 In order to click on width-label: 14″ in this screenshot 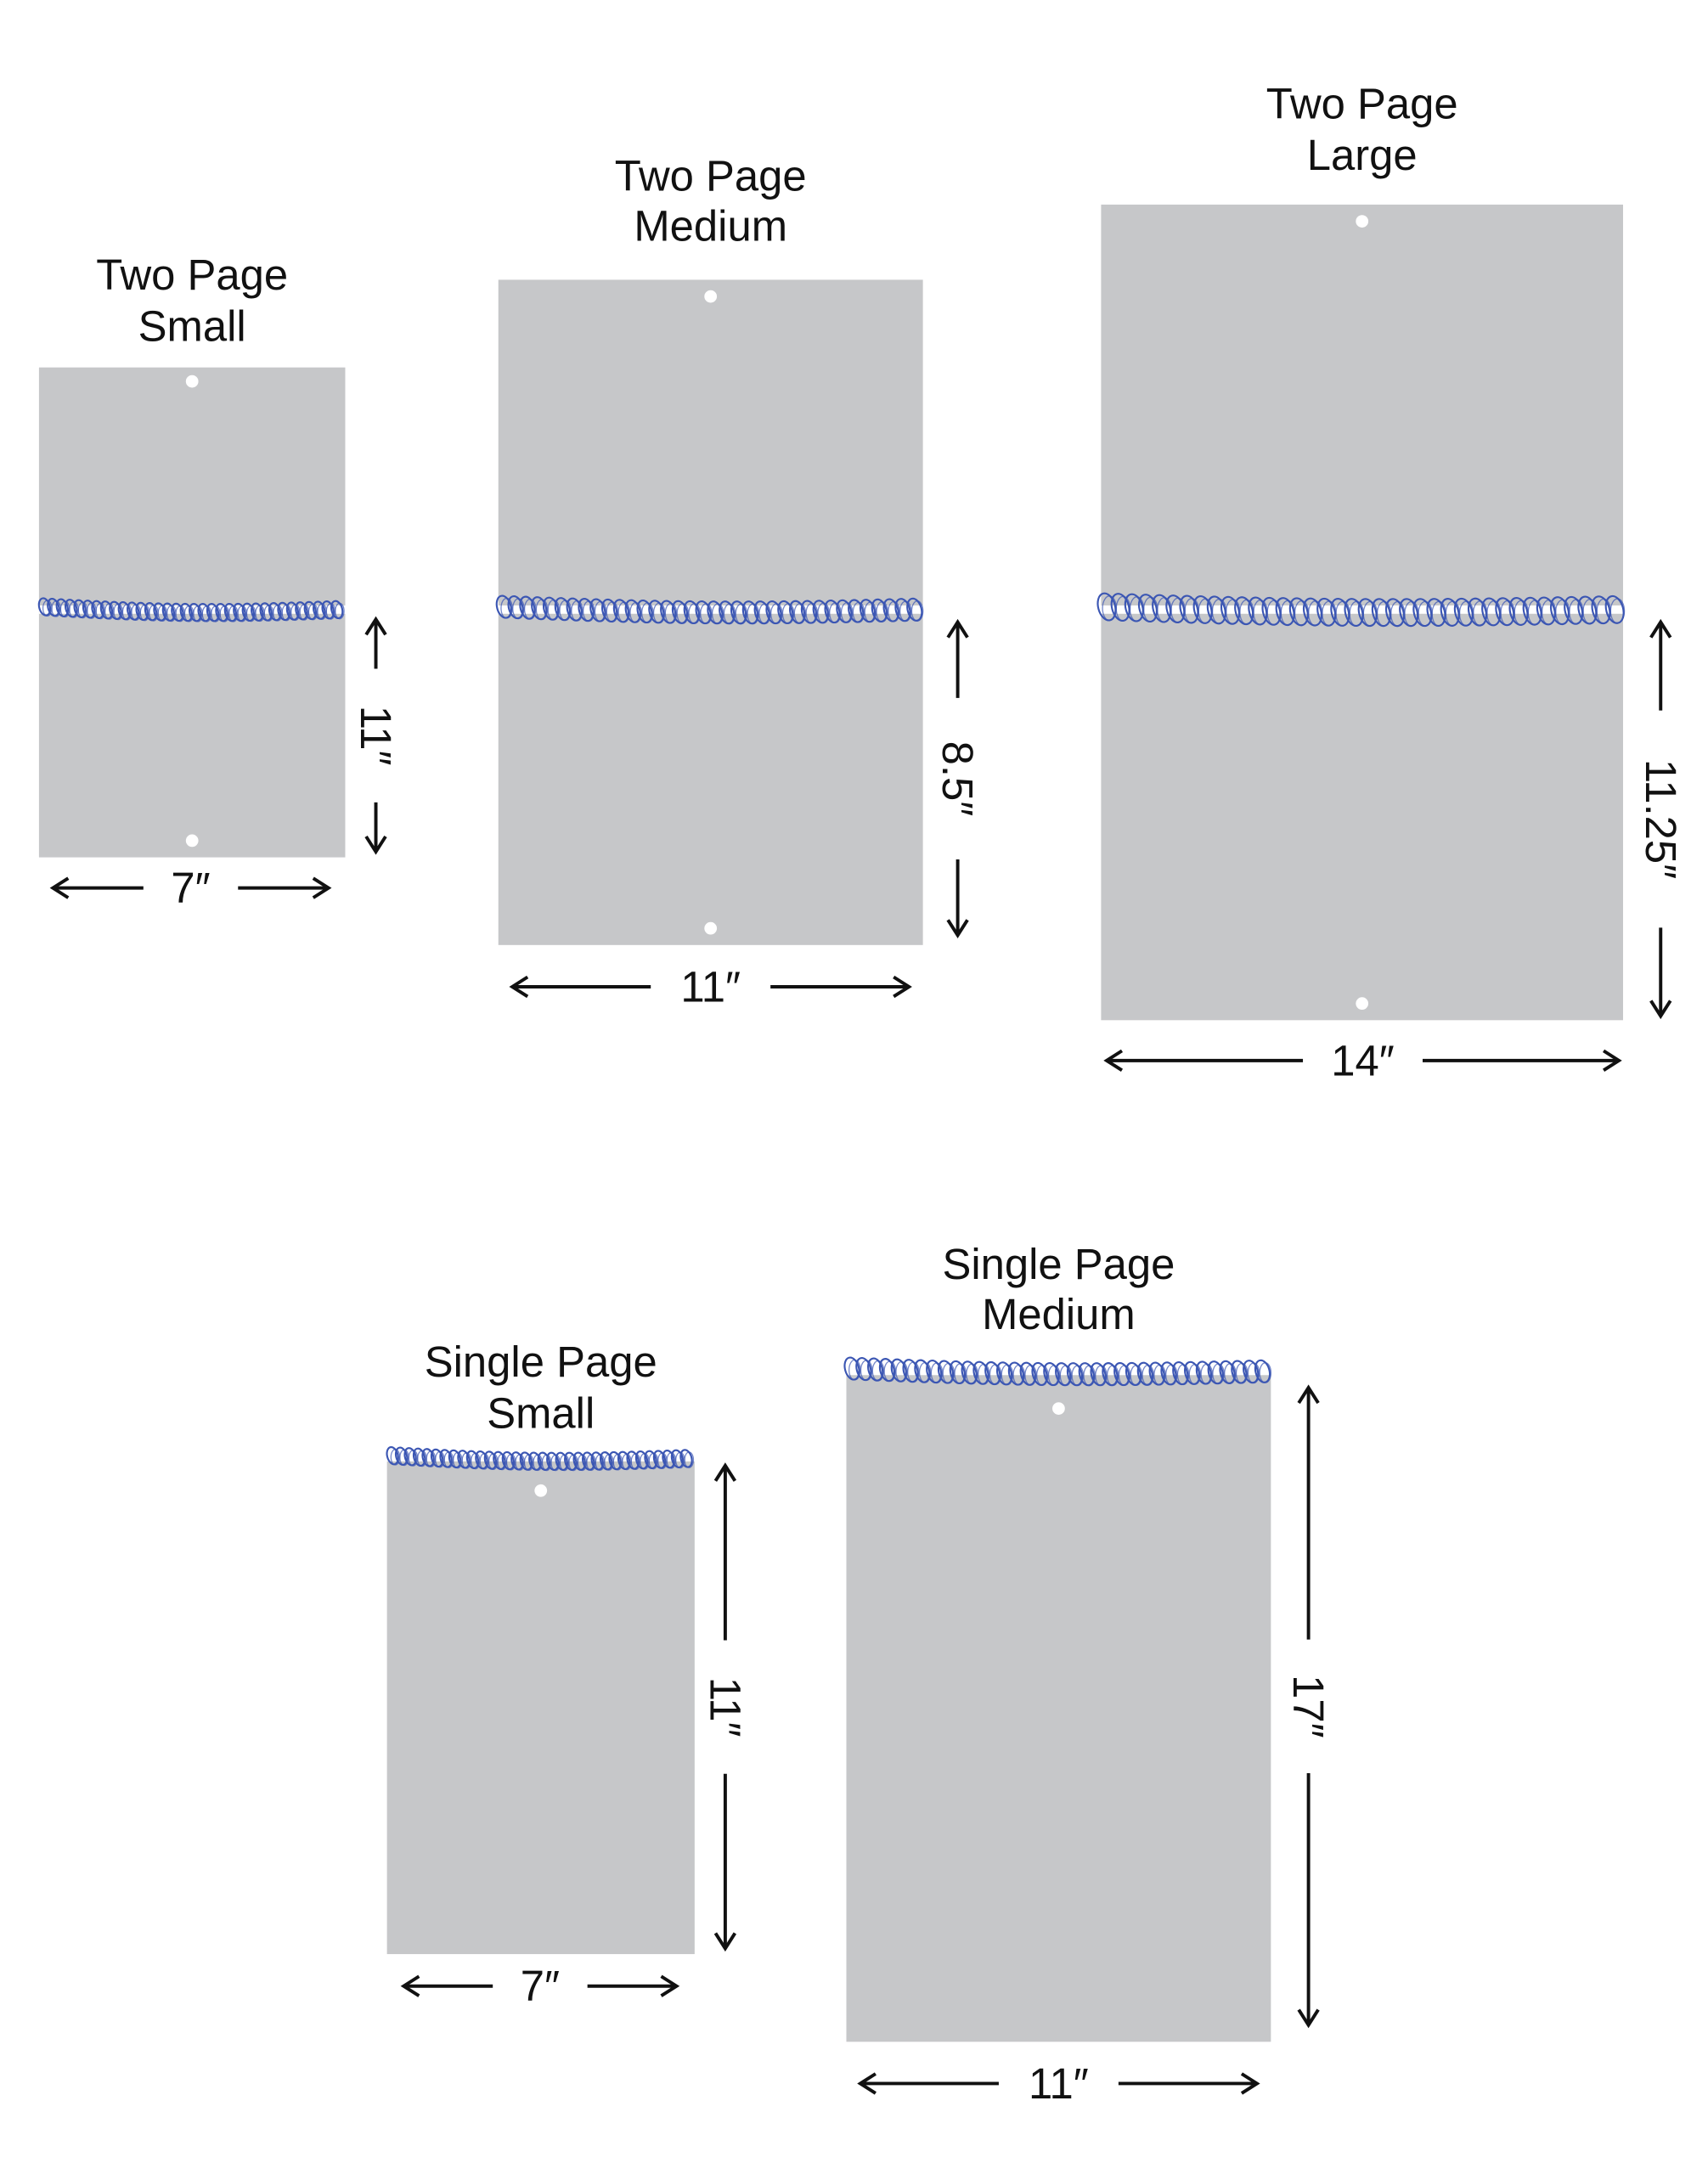, I will do `click(1363, 1060)`.